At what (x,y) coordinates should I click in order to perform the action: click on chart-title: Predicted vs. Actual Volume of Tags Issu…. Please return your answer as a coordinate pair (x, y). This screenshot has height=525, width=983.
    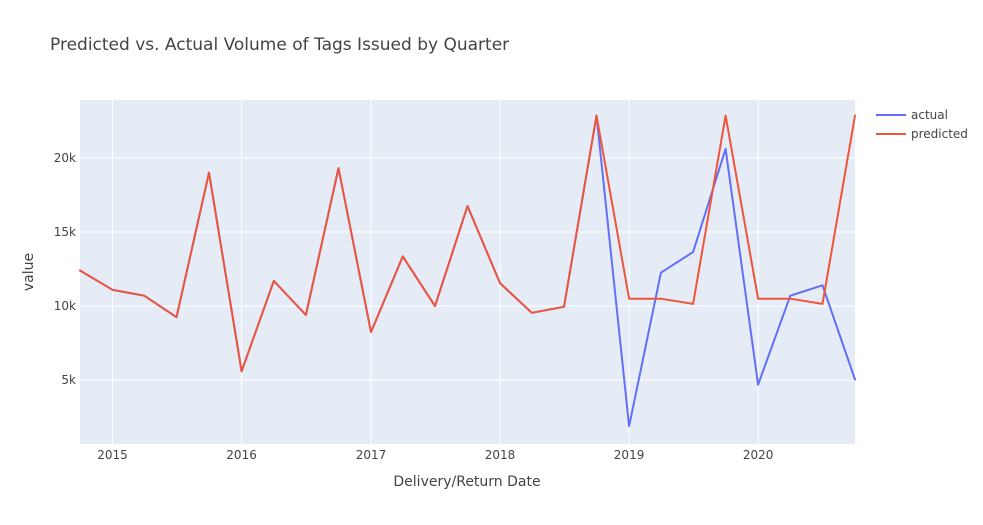
    Looking at the image, I should click on (279, 45).